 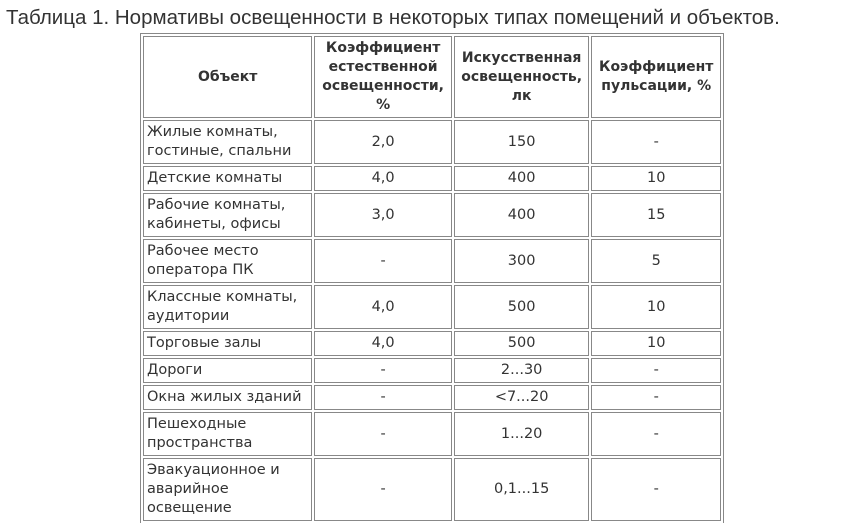 I want to click on table-row: Пешеходные пространства -1...20-, so click(x=432, y=434).